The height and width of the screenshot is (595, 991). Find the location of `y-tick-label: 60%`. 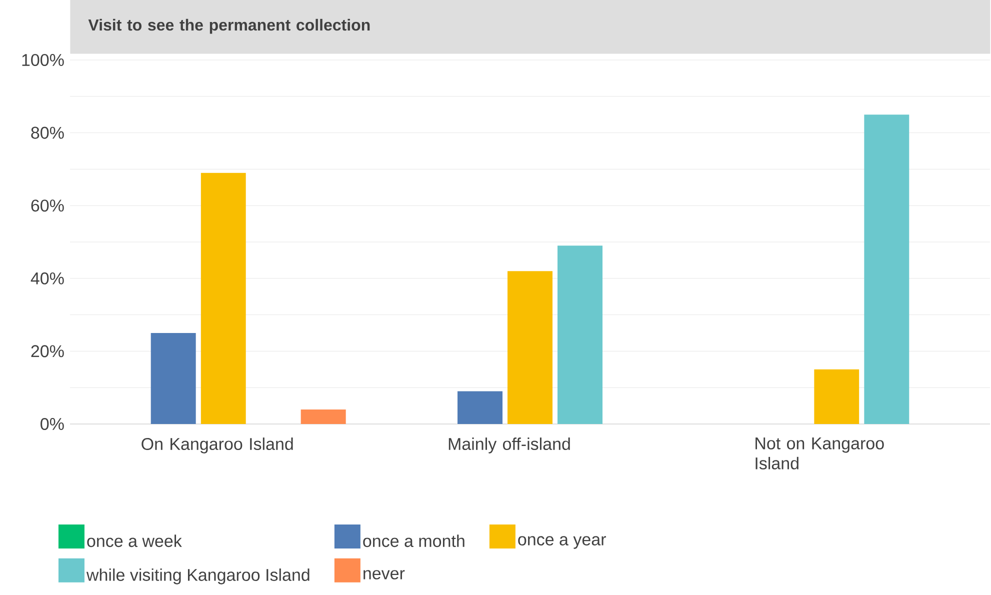

y-tick-label: 60% is located at coordinates (47, 206).